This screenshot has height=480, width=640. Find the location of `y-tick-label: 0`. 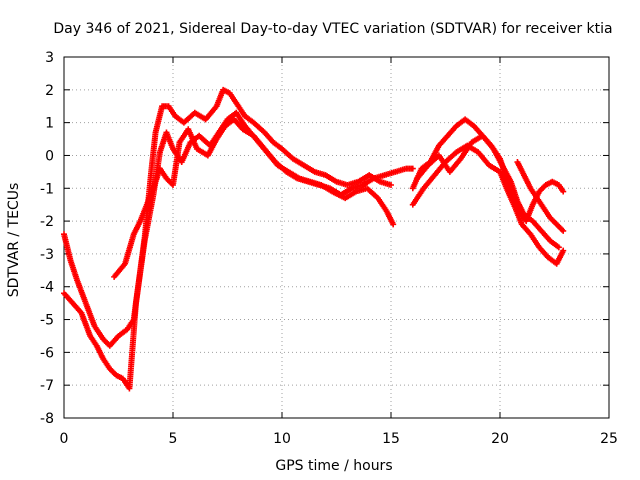

y-tick-label: 0 is located at coordinates (49, 156).